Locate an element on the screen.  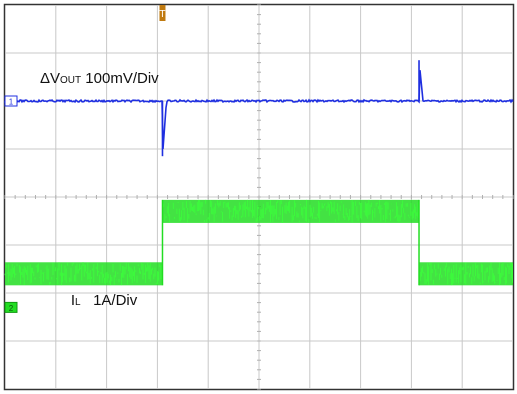
channel-2-label-rest: 1A/Div is located at coordinates (109, 300).